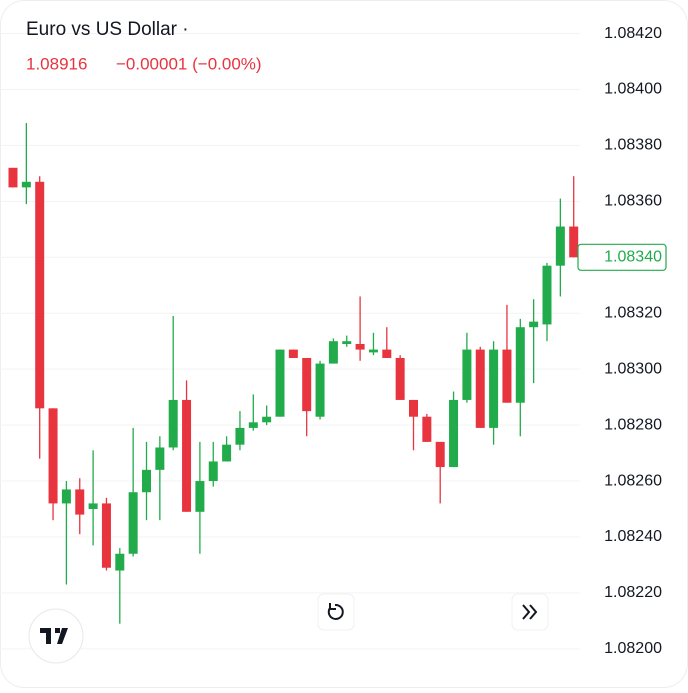  I want to click on y-tick-label: 1.08420, so click(633, 33).